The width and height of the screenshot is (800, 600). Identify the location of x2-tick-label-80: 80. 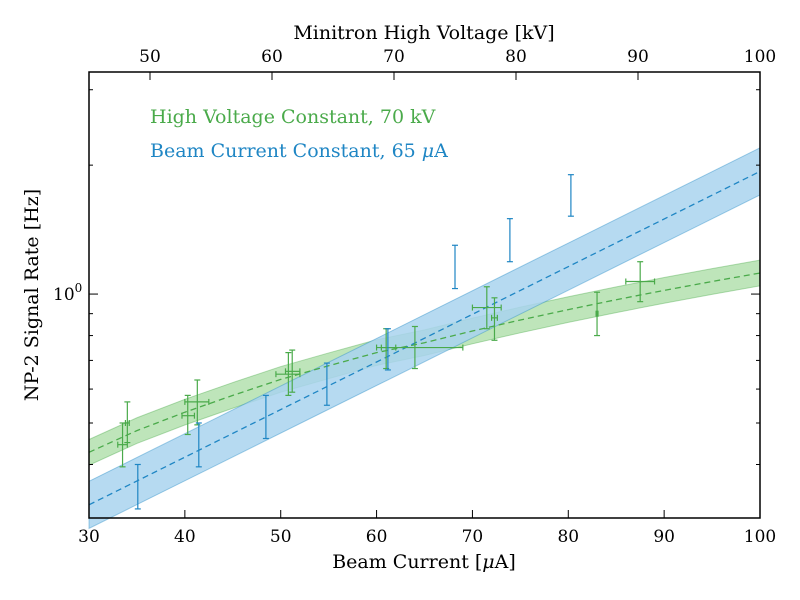
(516, 57).